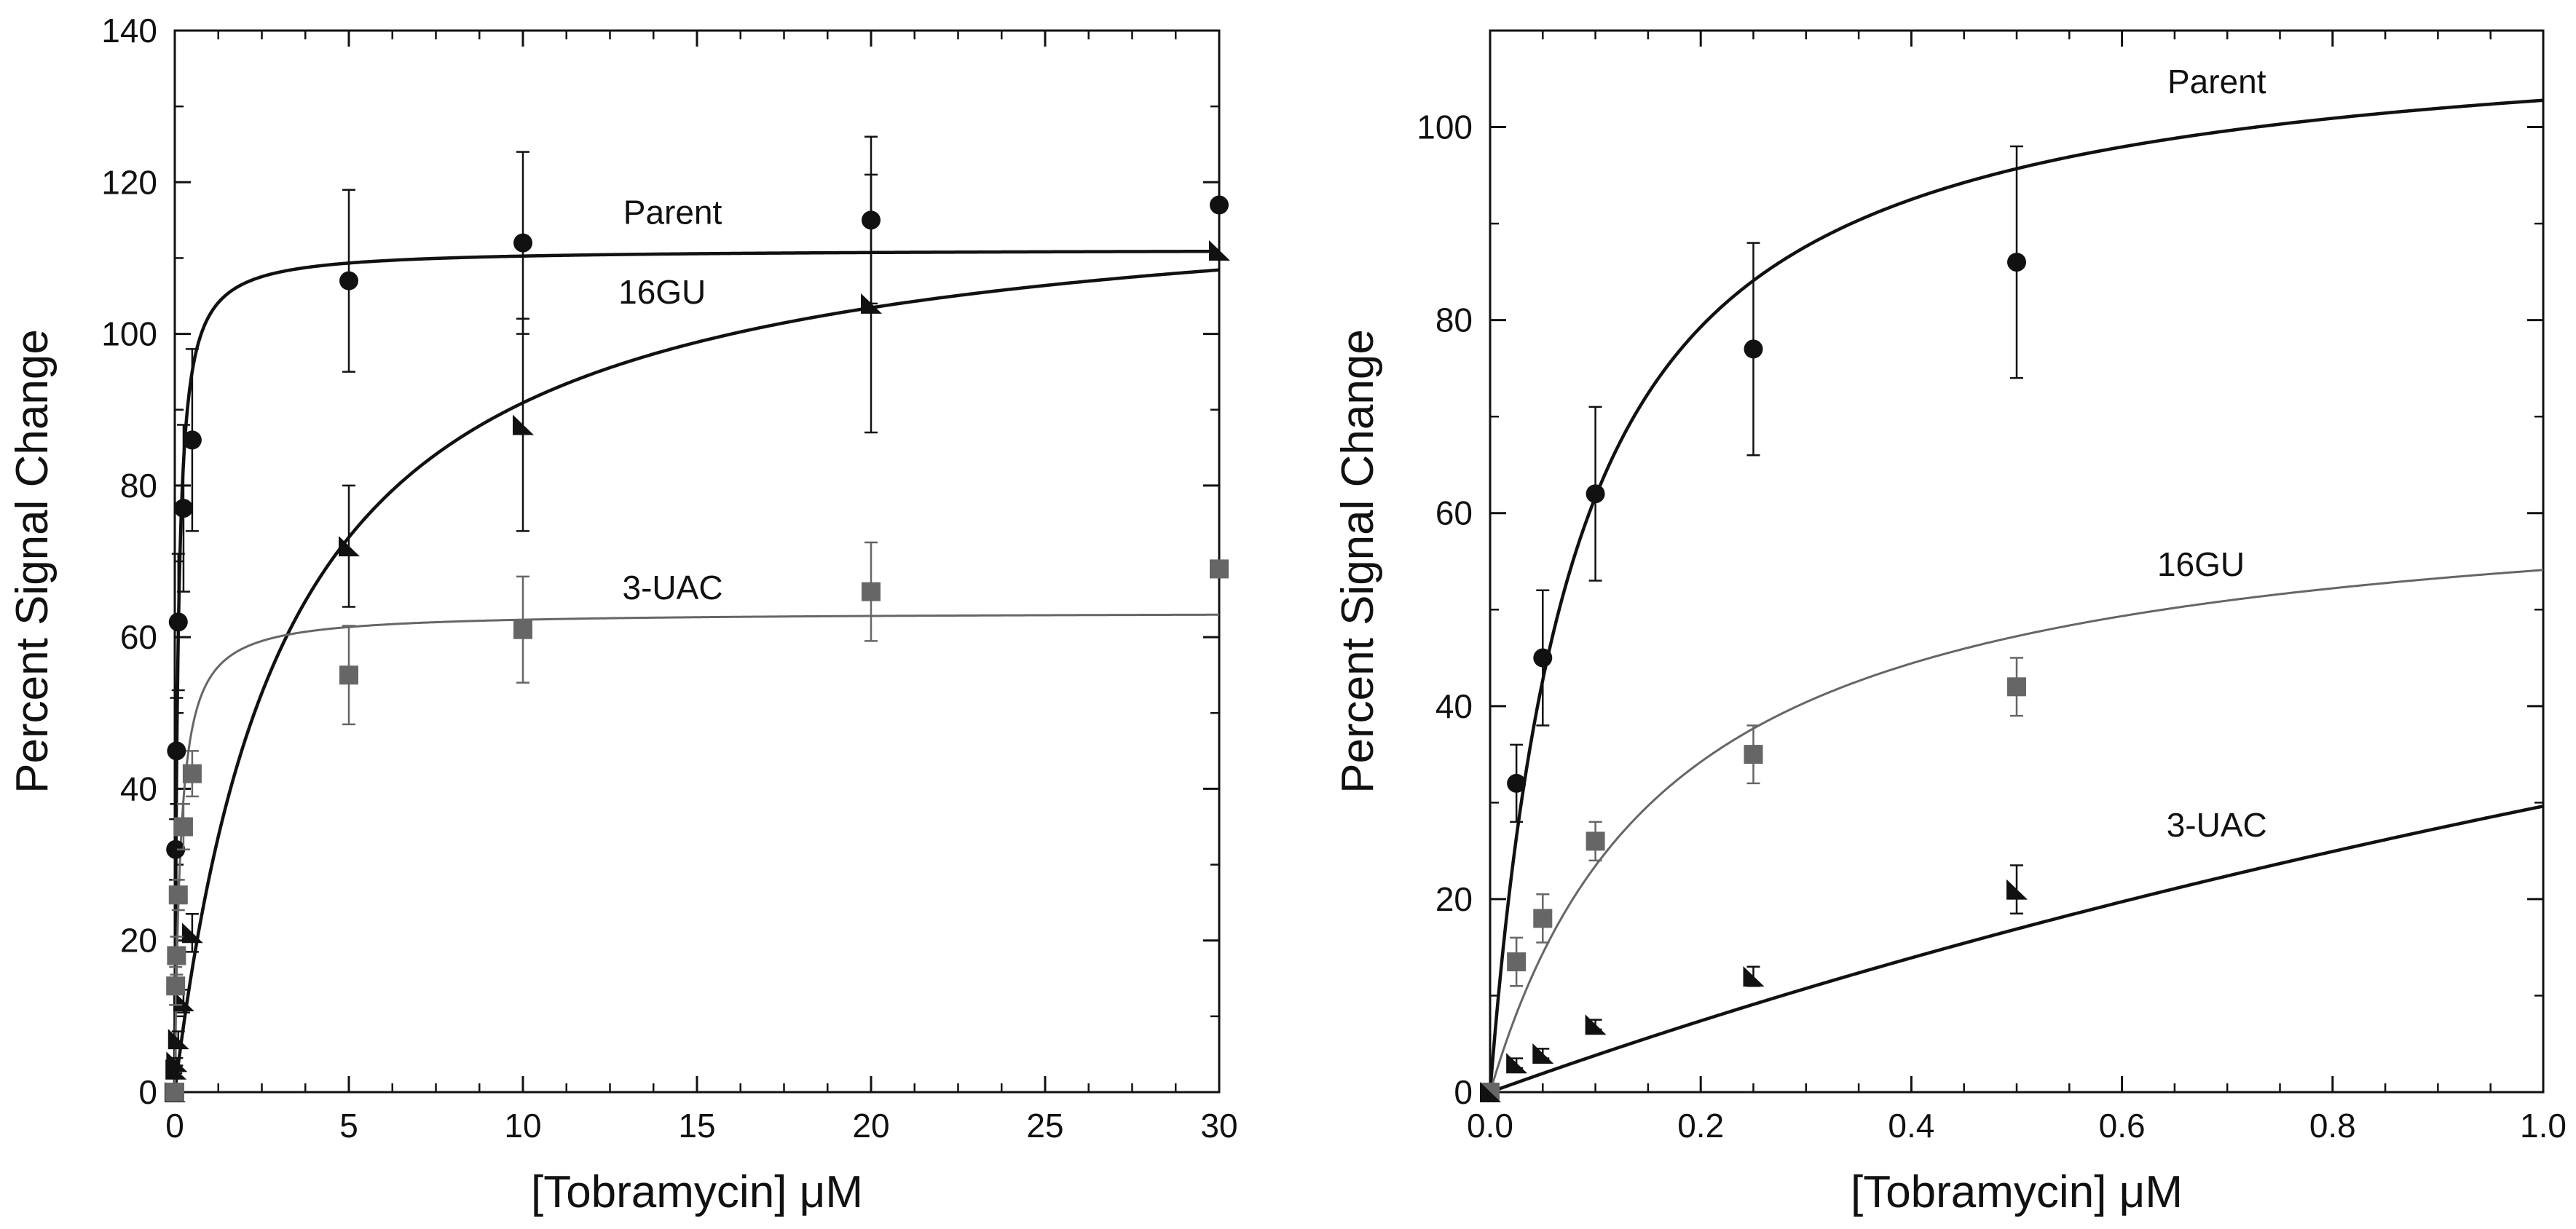 This screenshot has height=1229, width=2576. Describe the element at coordinates (1700, 1126) in the screenshot. I see `x-tick-label: 0.2` at that location.